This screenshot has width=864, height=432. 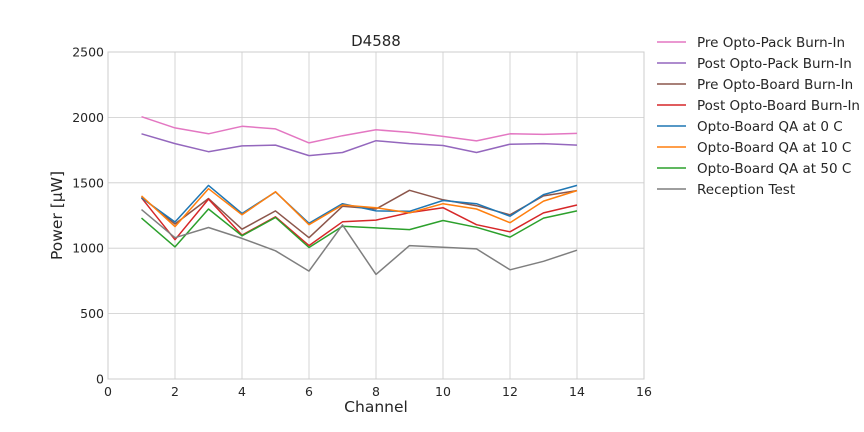 I want to click on x-tick-label: 4, so click(x=242, y=391).